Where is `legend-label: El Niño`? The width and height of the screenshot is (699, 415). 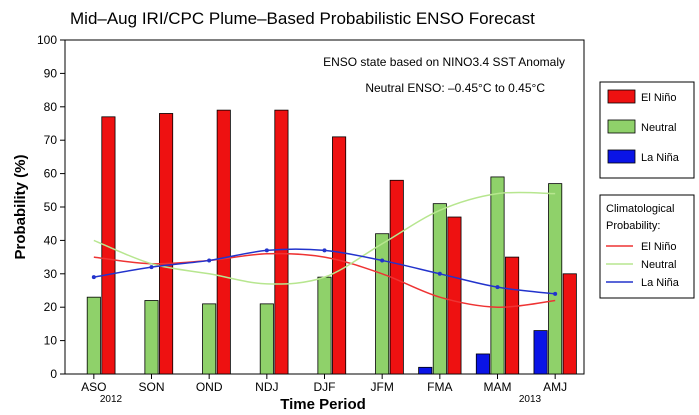 legend-label: El Niño is located at coordinates (658, 98).